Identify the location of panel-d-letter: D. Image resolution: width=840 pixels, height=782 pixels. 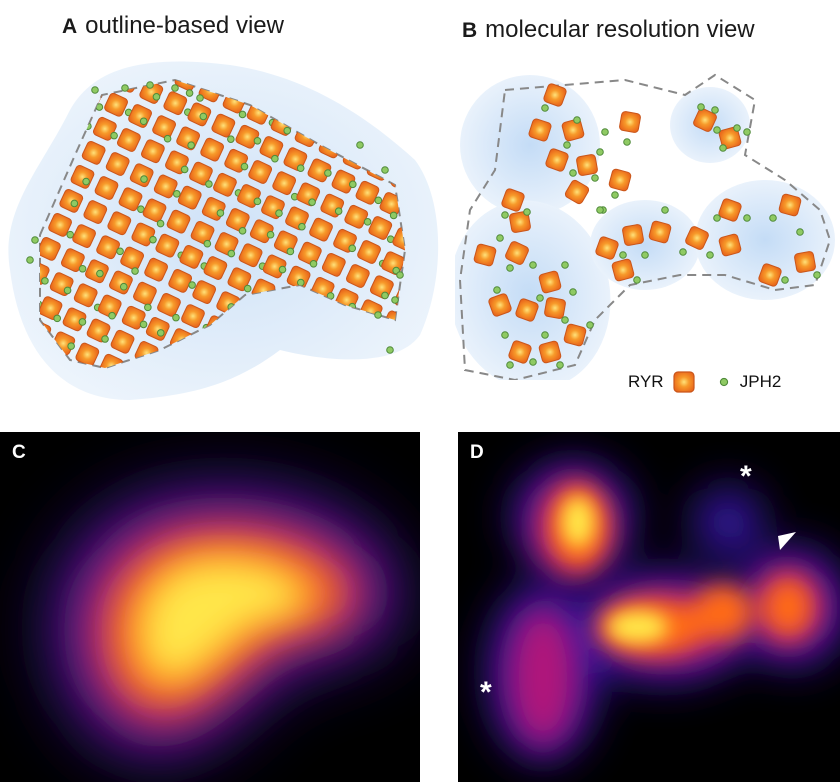
(477, 452).